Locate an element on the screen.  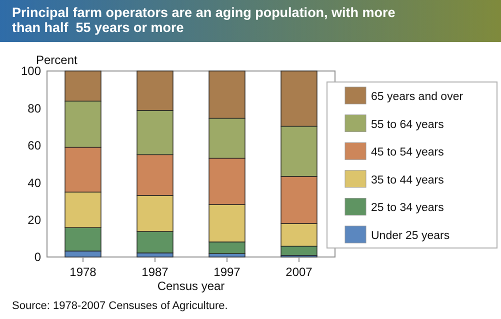
legend-label: 55 to 64 years is located at coordinates (407, 124).